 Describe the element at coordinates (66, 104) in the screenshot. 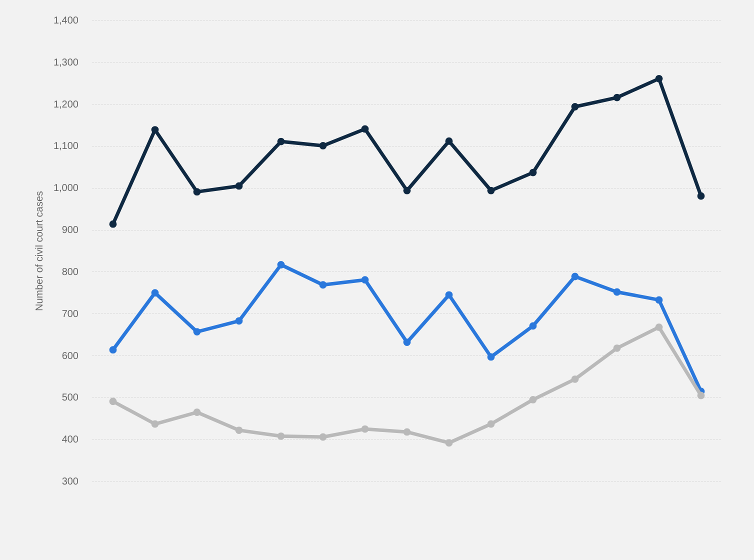

I see `y-tick-label: 1,200` at that location.